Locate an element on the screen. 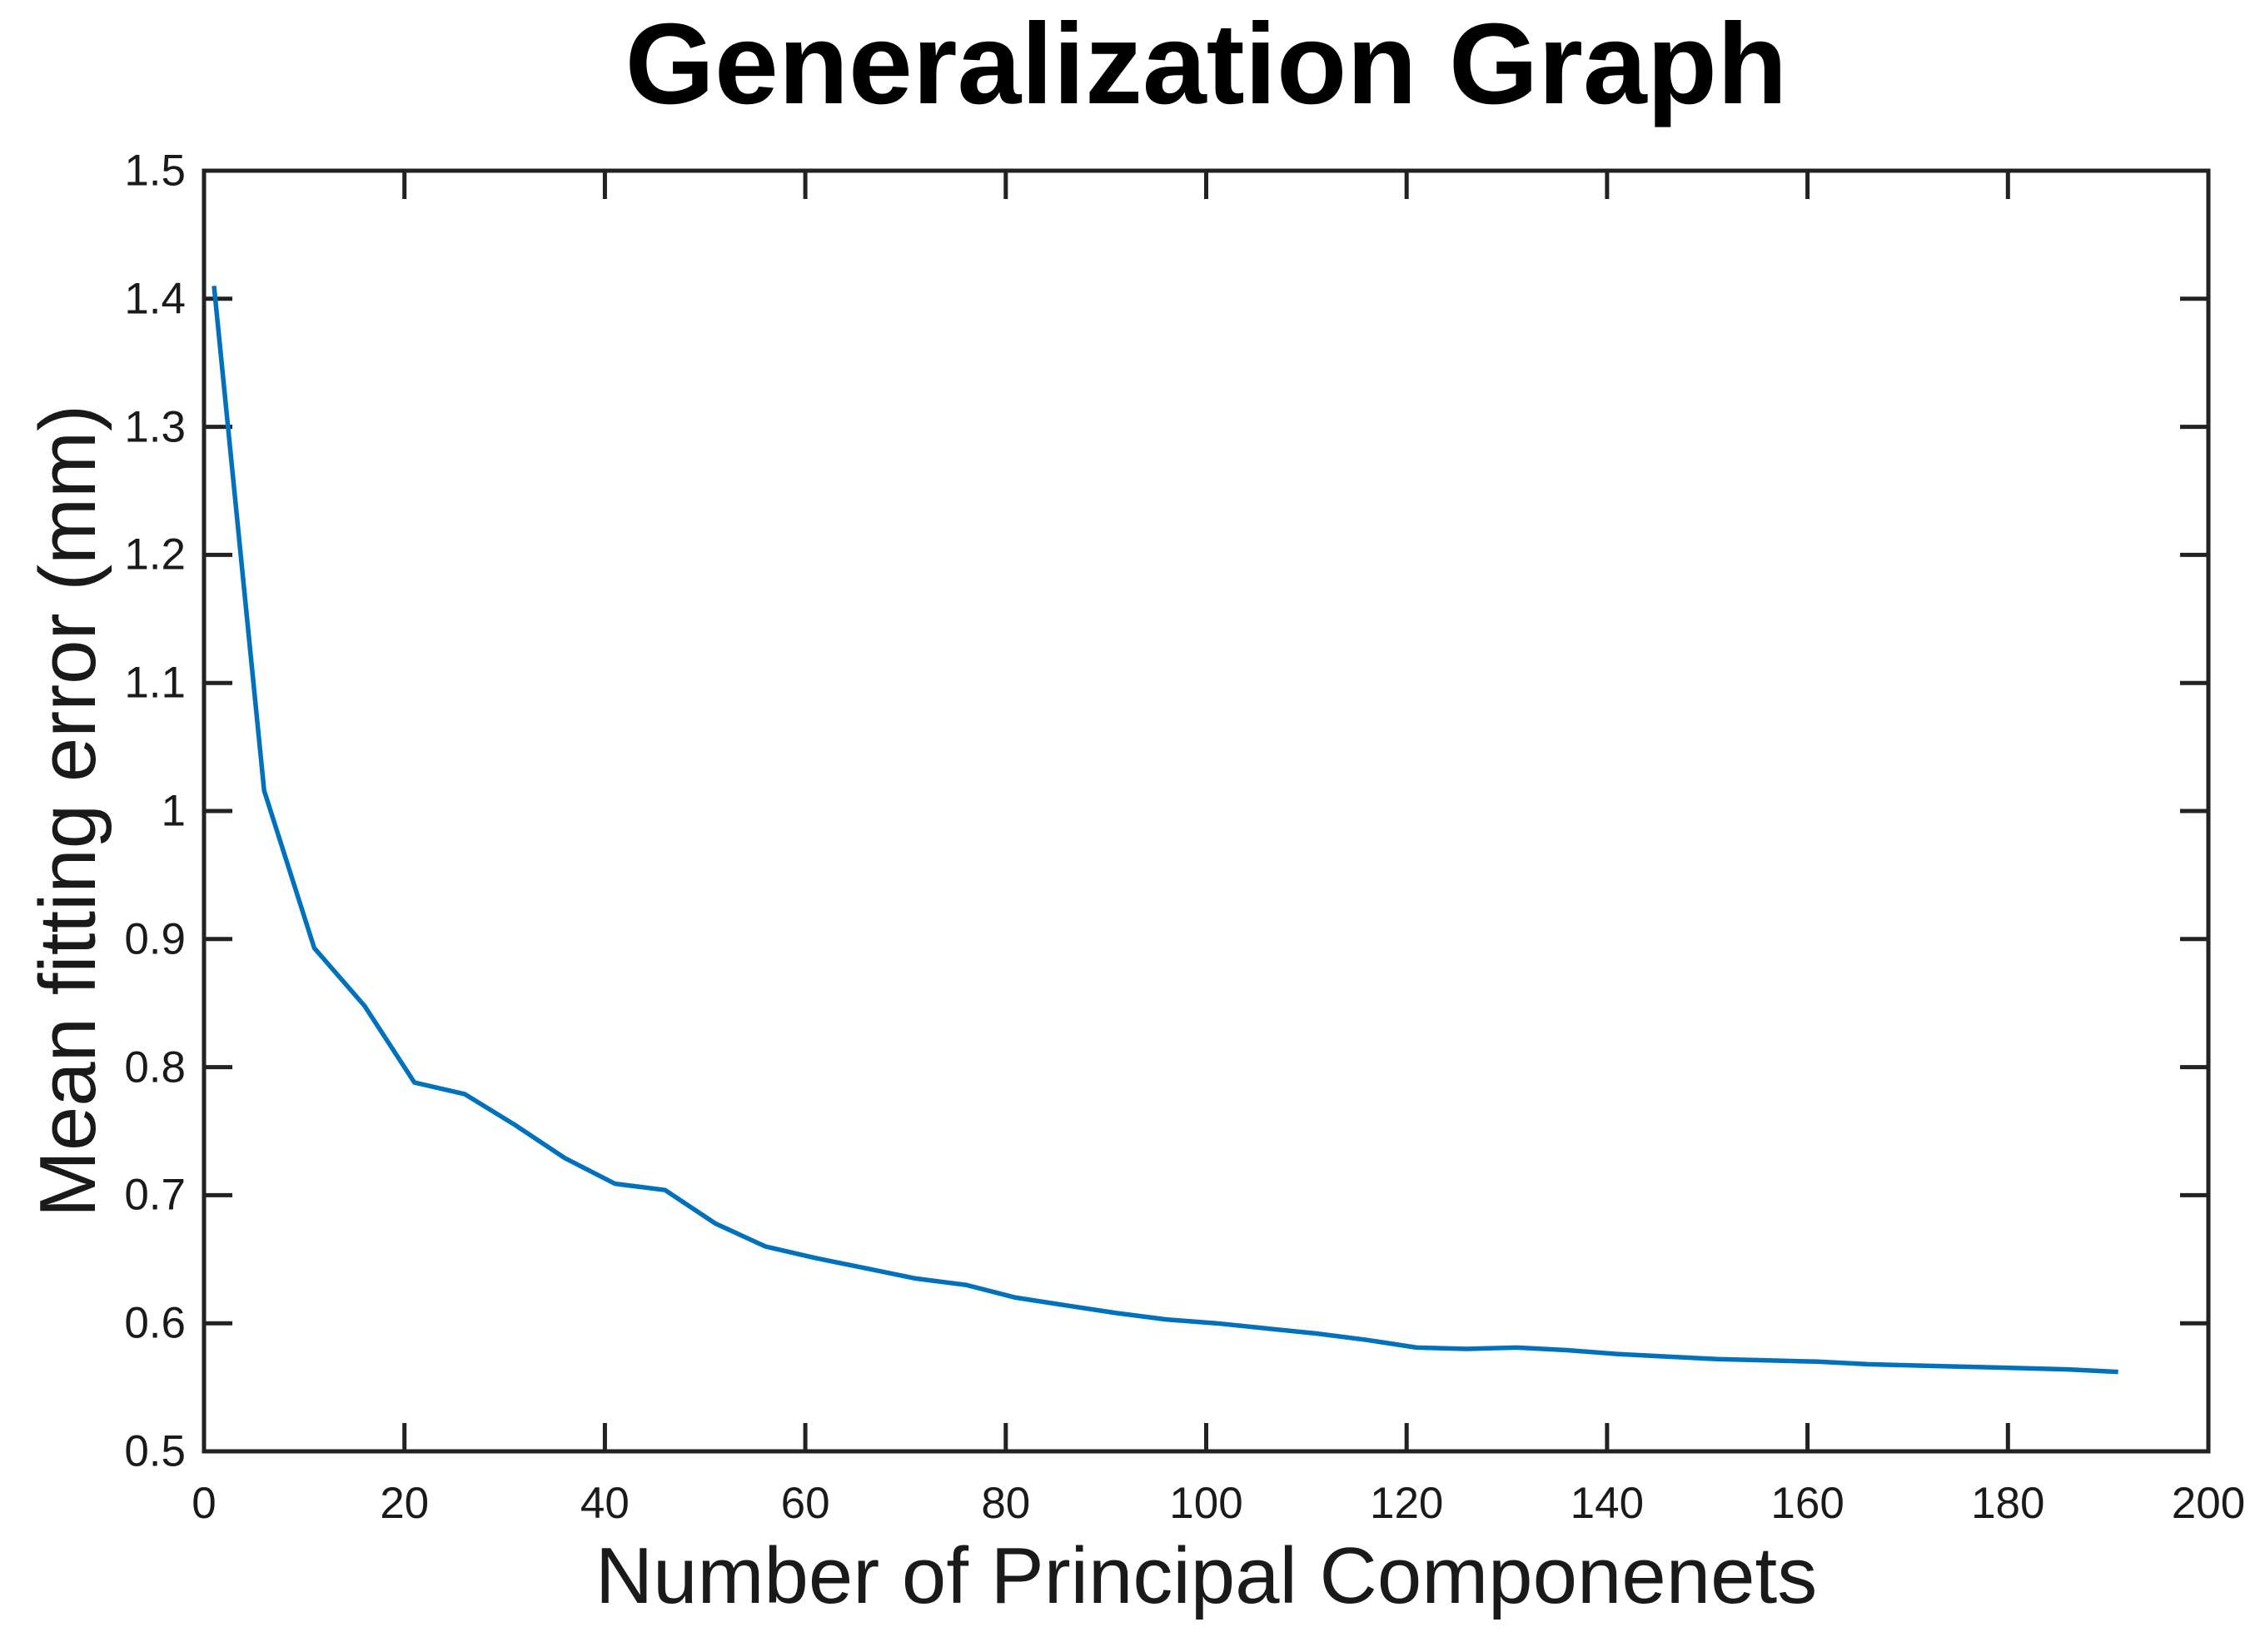 The width and height of the screenshot is (2265, 1652). x-tick-label: 160 is located at coordinates (1807, 1503).